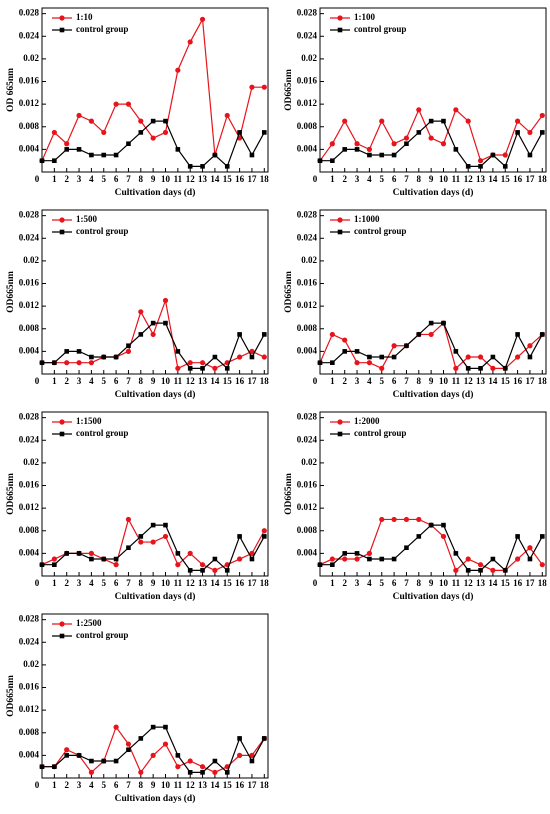 The image size is (550, 814). Describe the element at coordinates (307, 215) in the screenshot. I see `y-tick-label: 0.028` at that location.